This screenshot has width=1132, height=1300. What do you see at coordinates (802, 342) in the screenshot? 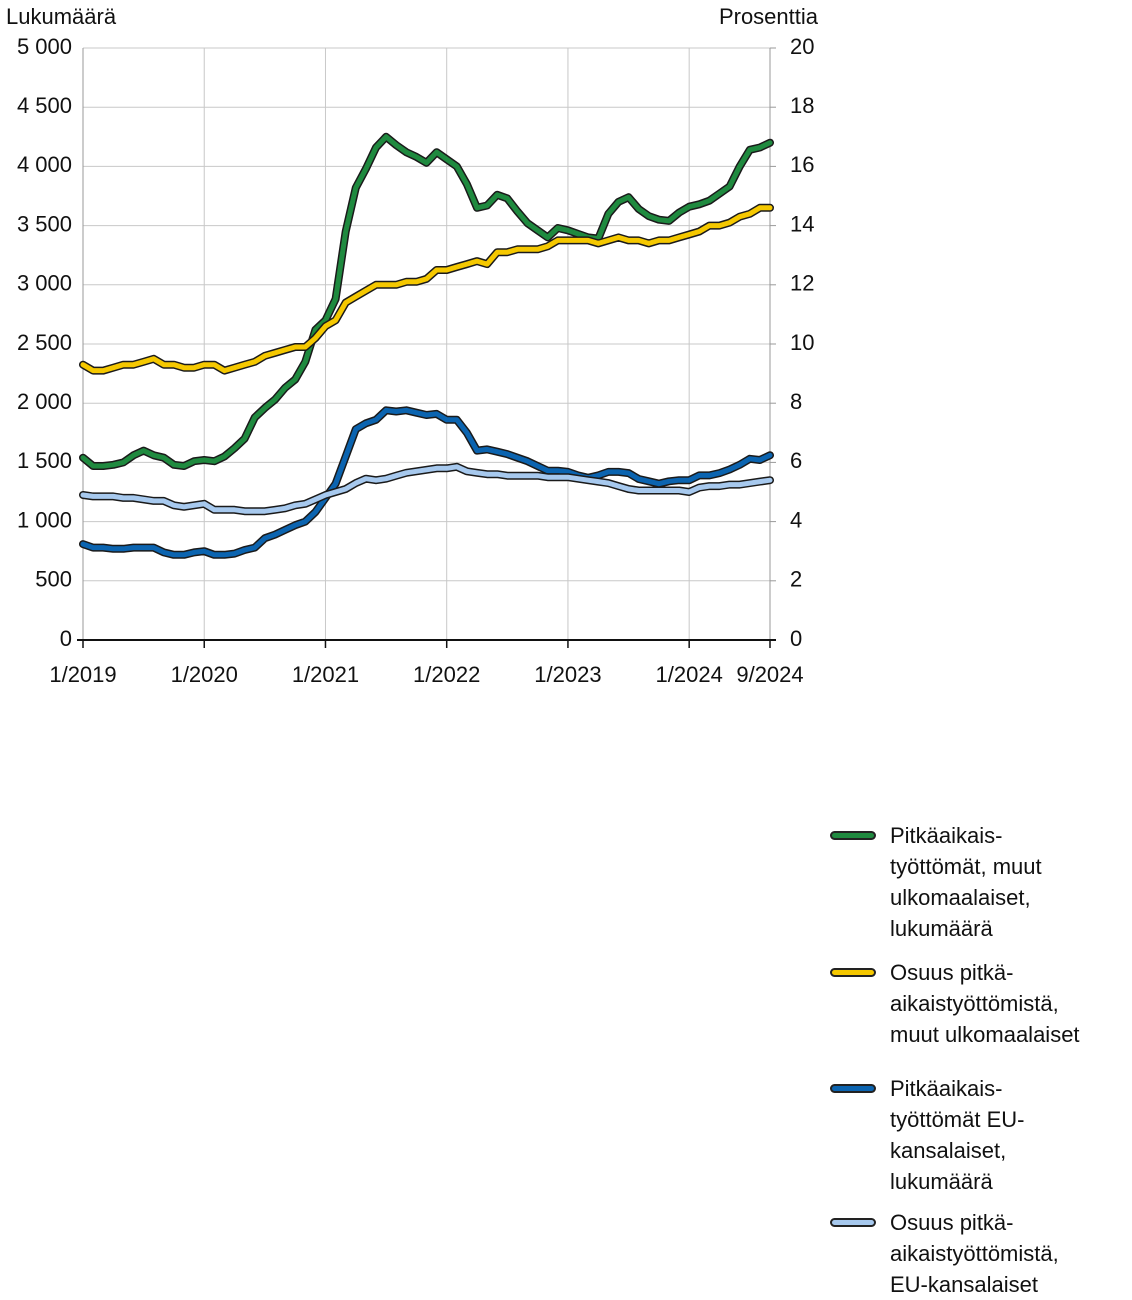
I see `y2-tick-label: 10` at bounding box center [802, 342].